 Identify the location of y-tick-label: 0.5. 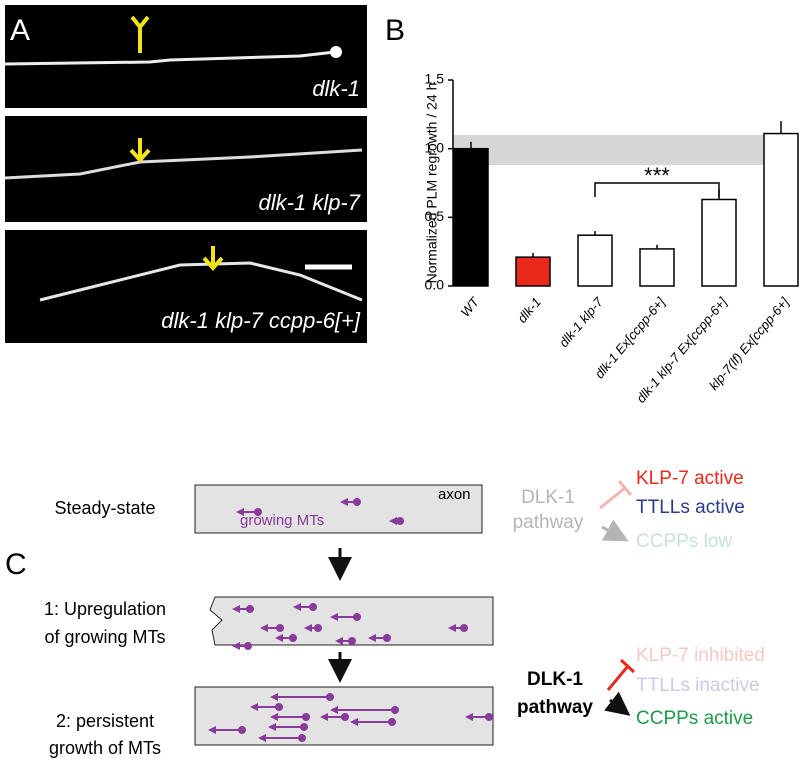
(435, 216).